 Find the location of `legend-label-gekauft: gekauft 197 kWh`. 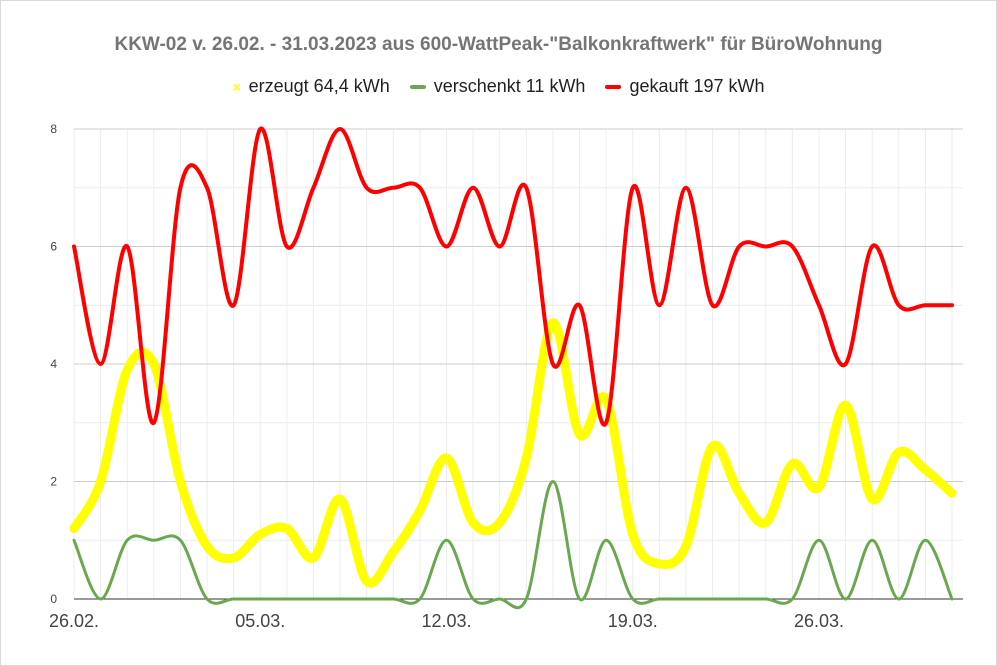

legend-label-gekauft: gekauft 197 kWh is located at coordinates (697, 86).